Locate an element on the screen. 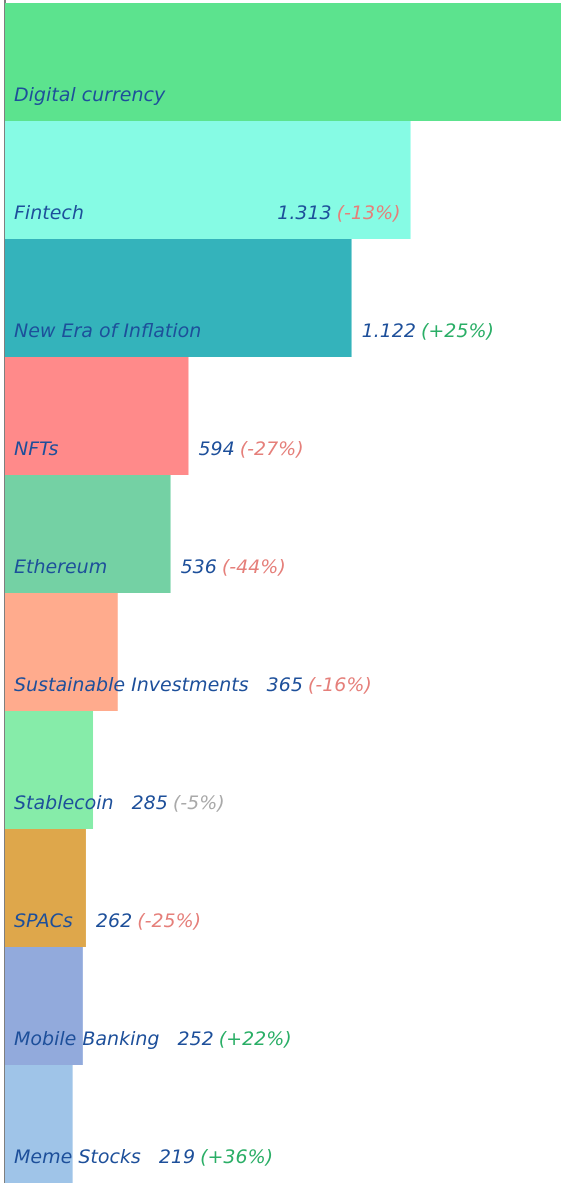 Image resolution: width=561 pixels, height=1183 pixels. change-label: (+22%) is located at coordinates (255, 1039).